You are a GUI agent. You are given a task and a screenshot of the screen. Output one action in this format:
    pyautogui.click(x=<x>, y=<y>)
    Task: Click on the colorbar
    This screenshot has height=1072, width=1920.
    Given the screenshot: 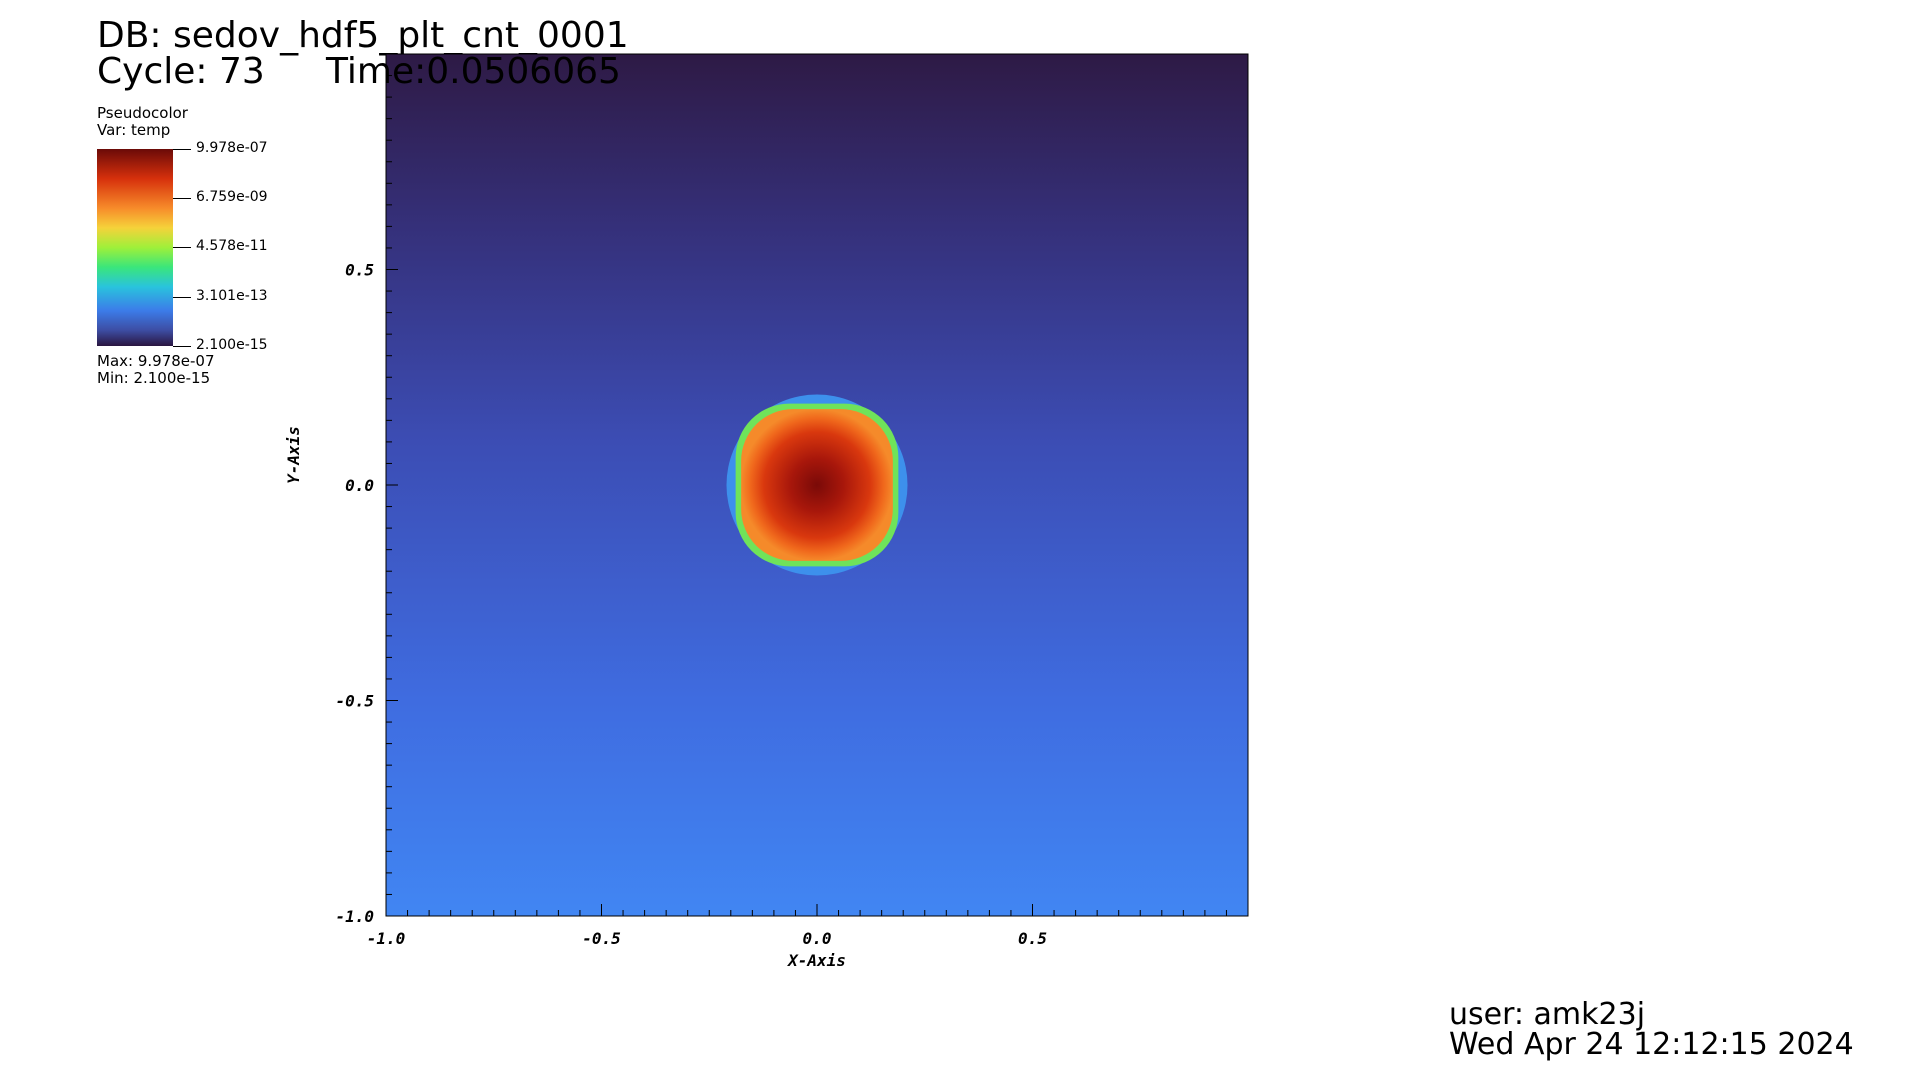 What is the action you would take?
    pyautogui.click(x=135, y=247)
    